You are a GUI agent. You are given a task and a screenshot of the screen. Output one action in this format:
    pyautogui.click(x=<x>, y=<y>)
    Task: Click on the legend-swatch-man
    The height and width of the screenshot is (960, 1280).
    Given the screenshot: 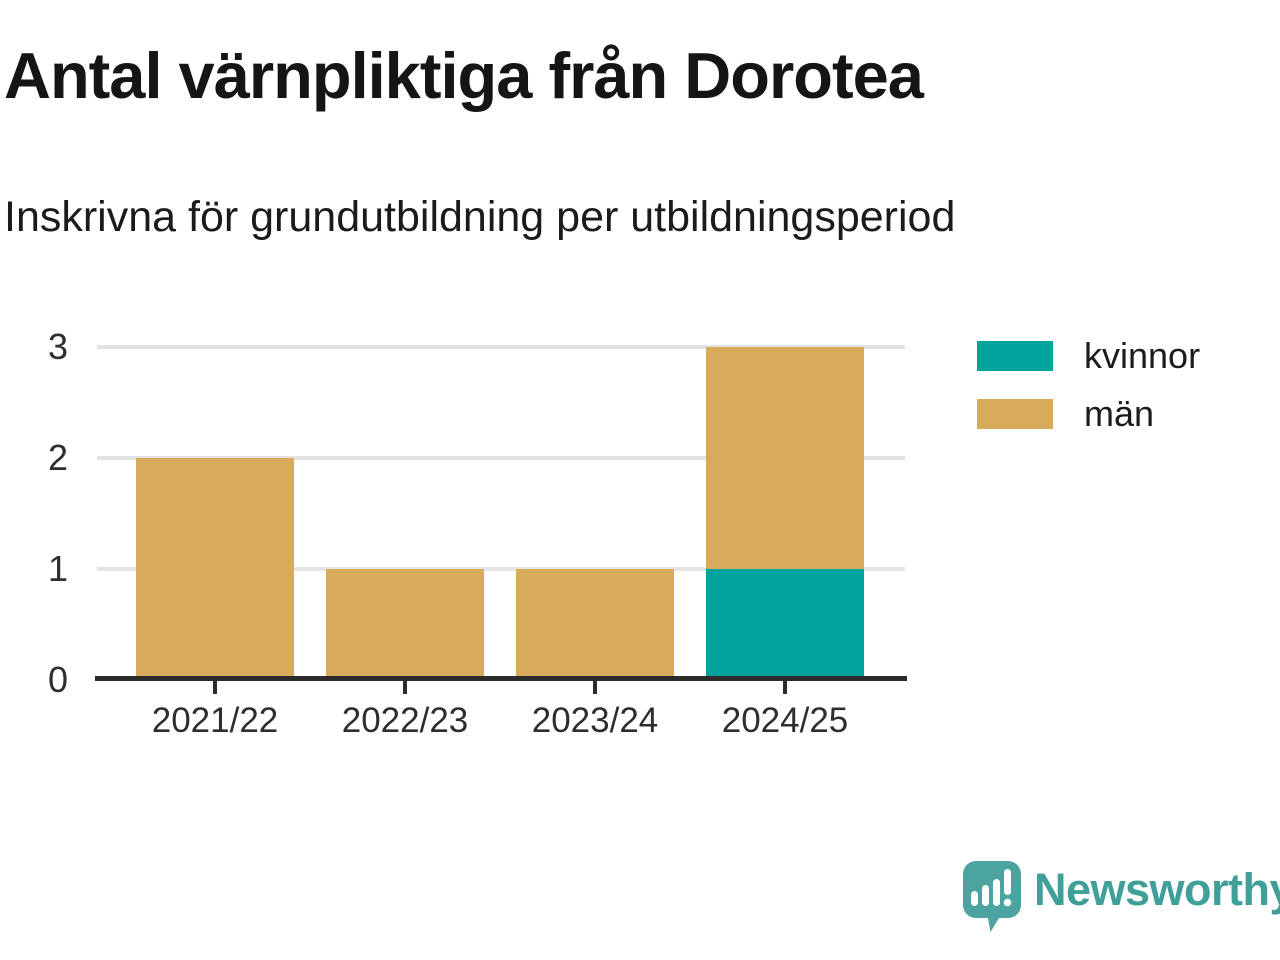 What is the action you would take?
    pyautogui.click(x=1015, y=414)
    